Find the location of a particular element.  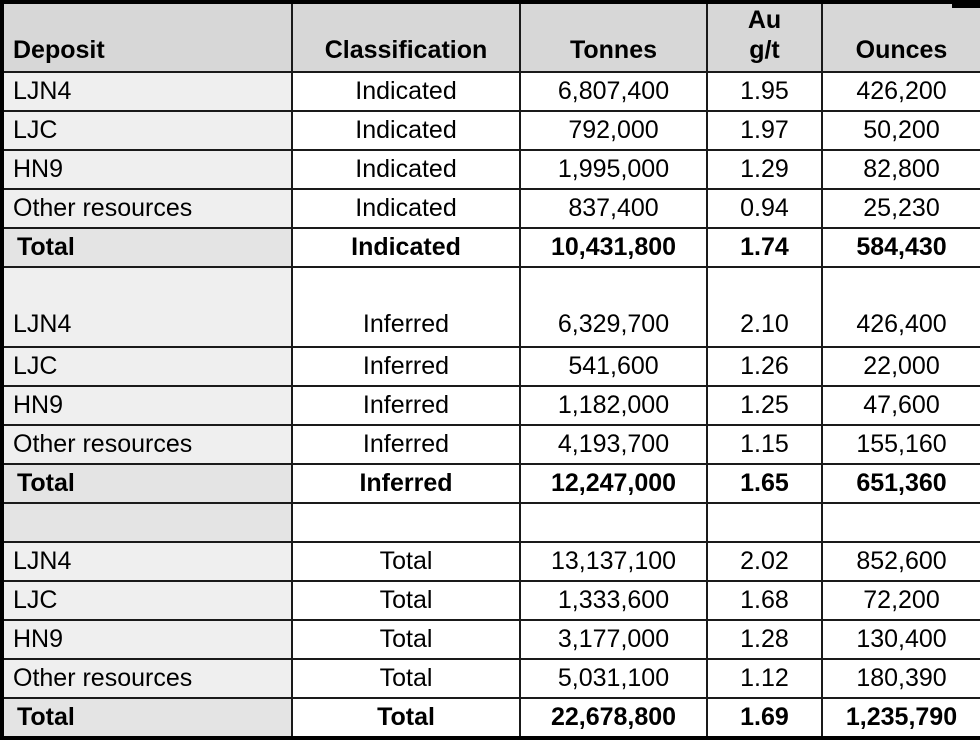

cell-ounces: 852,600 is located at coordinates (900, 561).